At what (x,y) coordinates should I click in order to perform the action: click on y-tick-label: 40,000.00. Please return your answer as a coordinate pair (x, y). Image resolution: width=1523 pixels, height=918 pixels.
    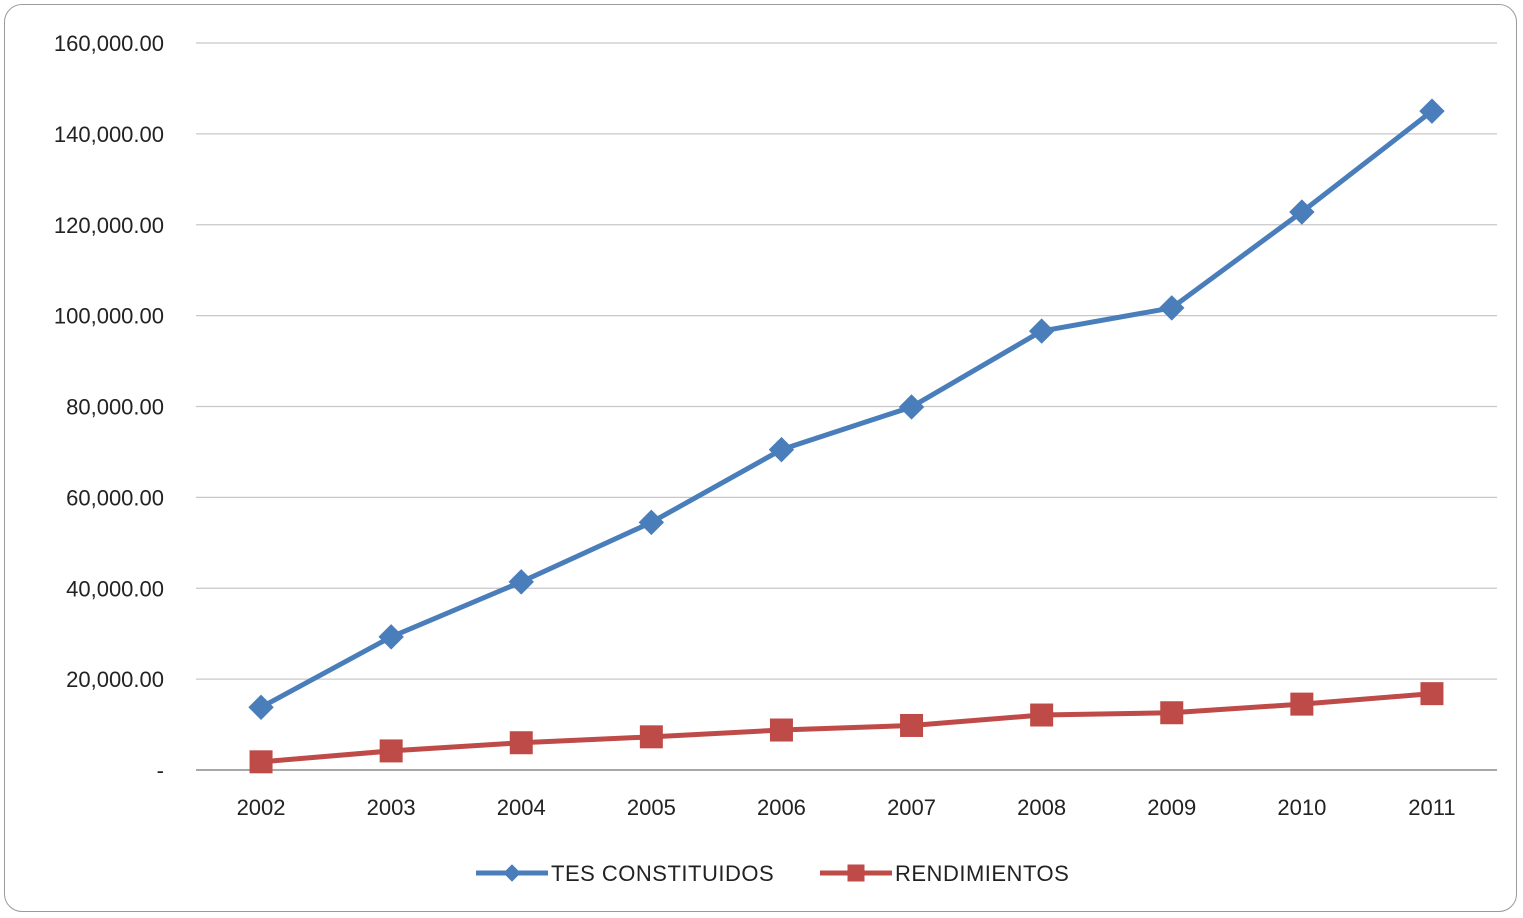
    Looking at the image, I should click on (115, 588).